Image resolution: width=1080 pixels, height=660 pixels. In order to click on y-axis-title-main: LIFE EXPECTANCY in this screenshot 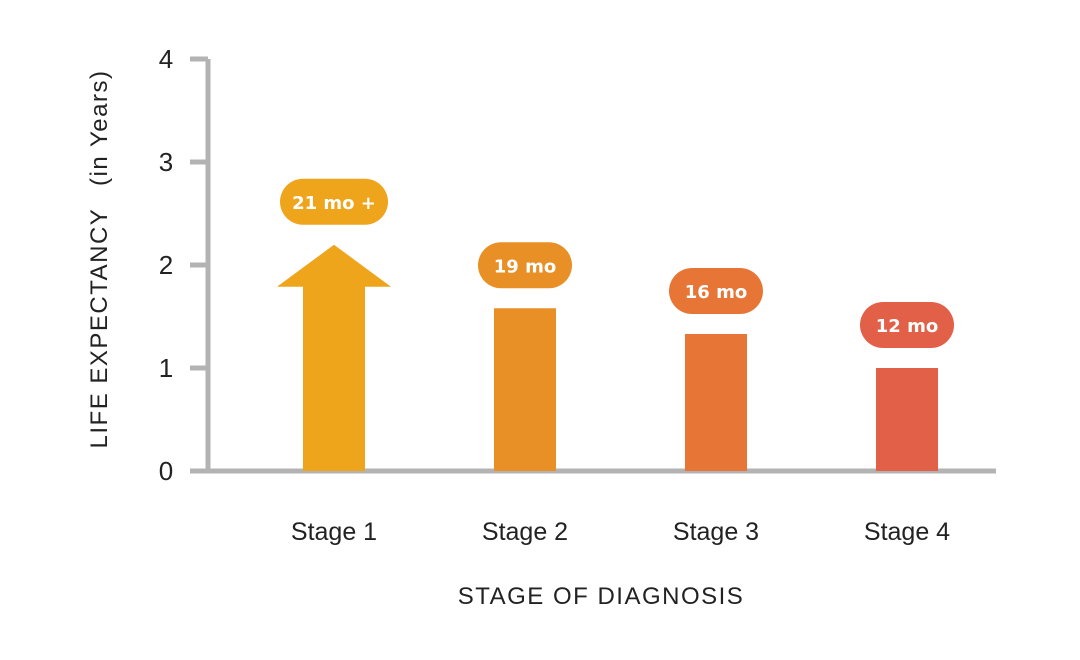, I will do `click(99, 328)`.